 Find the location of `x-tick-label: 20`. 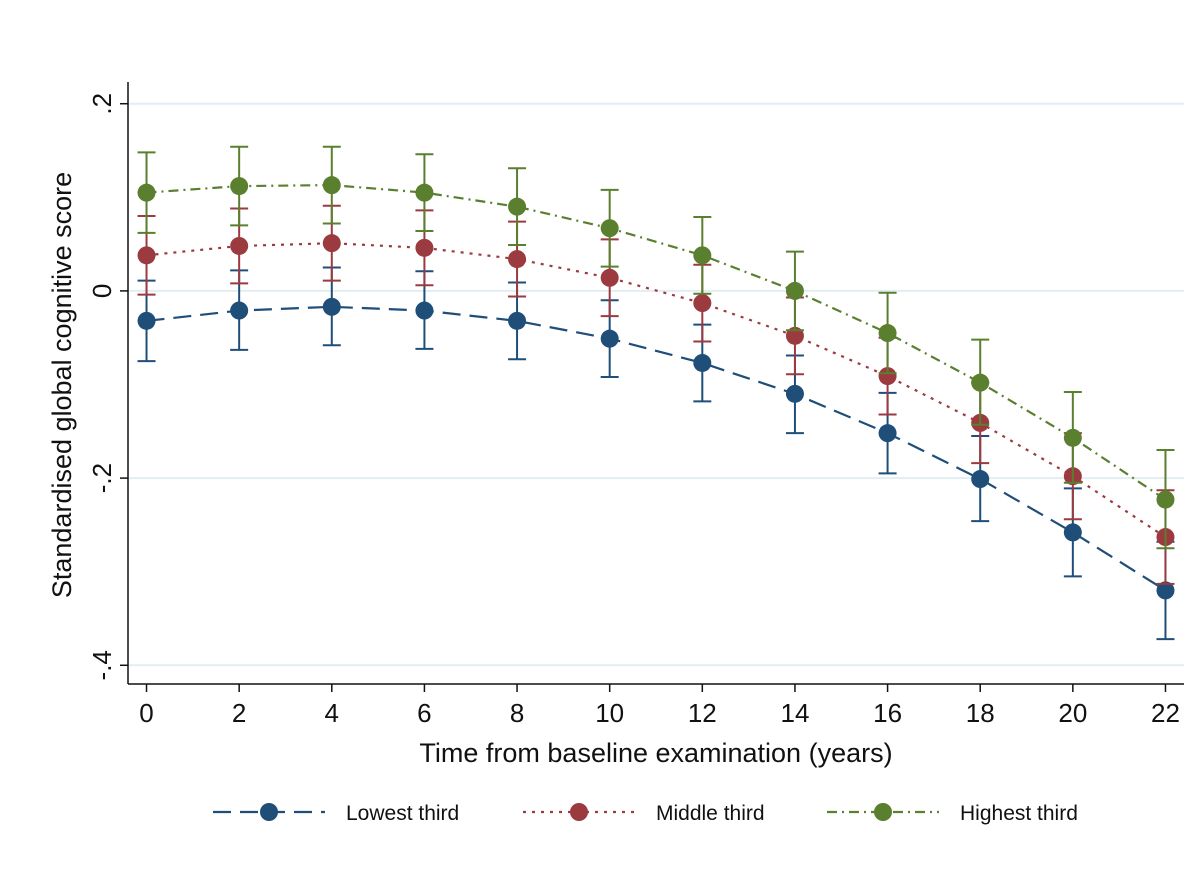

x-tick-label: 20 is located at coordinates (1072, 713).